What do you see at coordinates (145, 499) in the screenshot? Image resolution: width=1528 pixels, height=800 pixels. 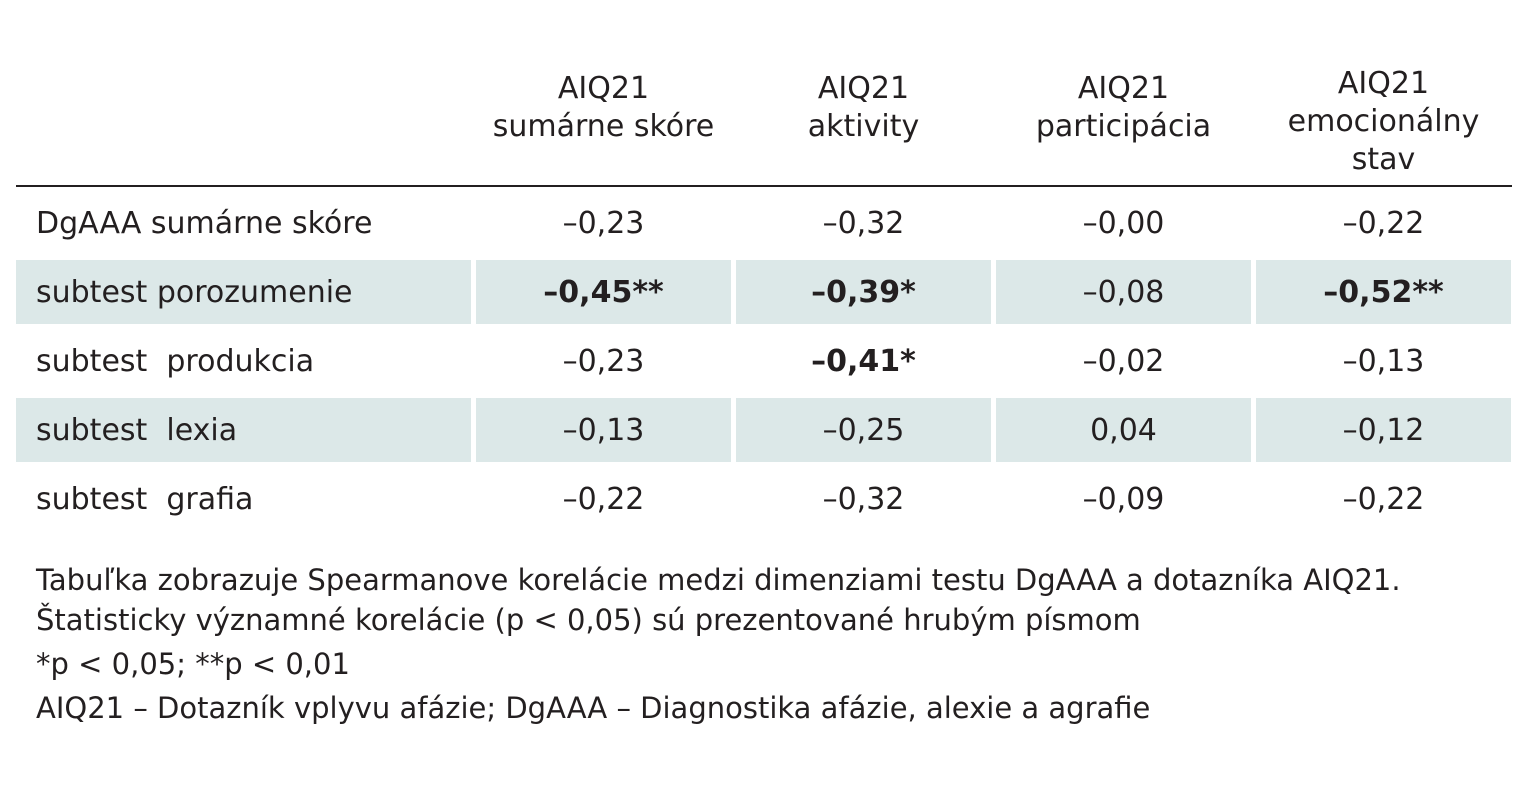 I see `row-label: subtest grafia` at bounding box center [145, 499].